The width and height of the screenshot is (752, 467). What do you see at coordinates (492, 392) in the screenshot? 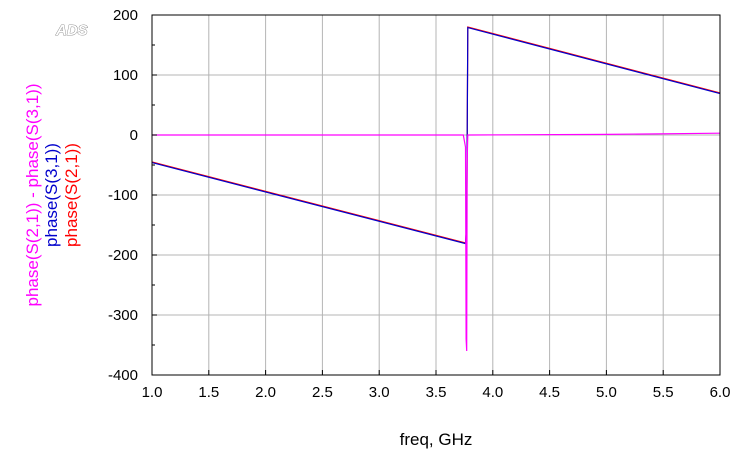
I see `x-tick-label: 4.0` at bounding box center [492, 392].